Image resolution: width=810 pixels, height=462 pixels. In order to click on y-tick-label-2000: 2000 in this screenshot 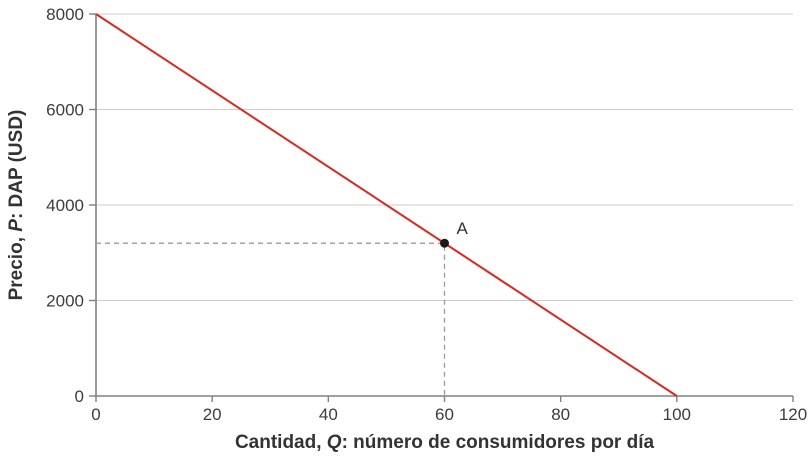, I will do `click(65, 301)`.